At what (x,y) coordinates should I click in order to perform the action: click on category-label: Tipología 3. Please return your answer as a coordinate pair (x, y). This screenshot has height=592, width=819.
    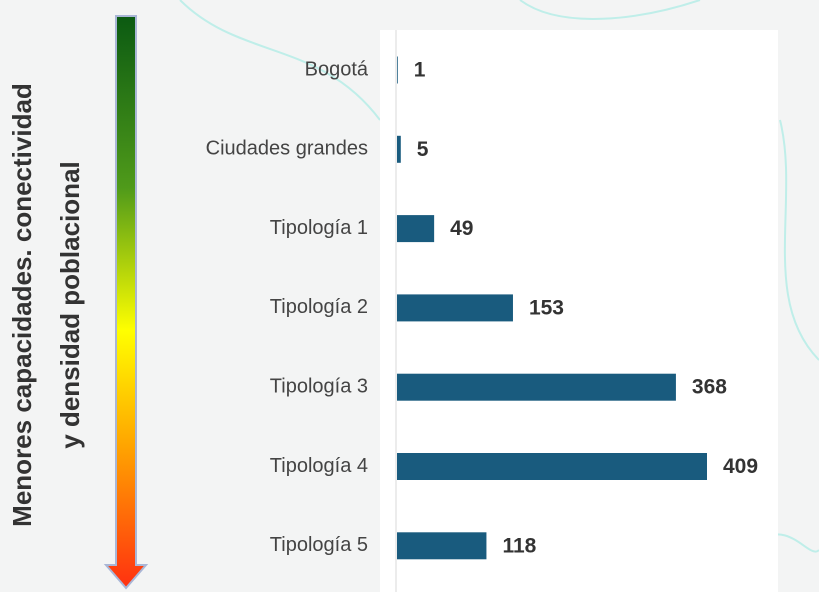
    Looking at the image, I should click on (319, 386).